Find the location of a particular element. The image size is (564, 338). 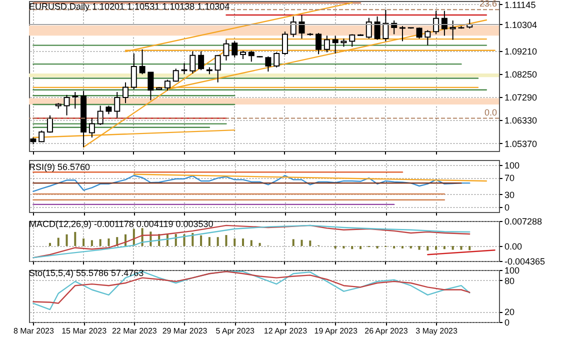

x-tick-label: 5 Apr 2023 is located at coordinates (236, 331).